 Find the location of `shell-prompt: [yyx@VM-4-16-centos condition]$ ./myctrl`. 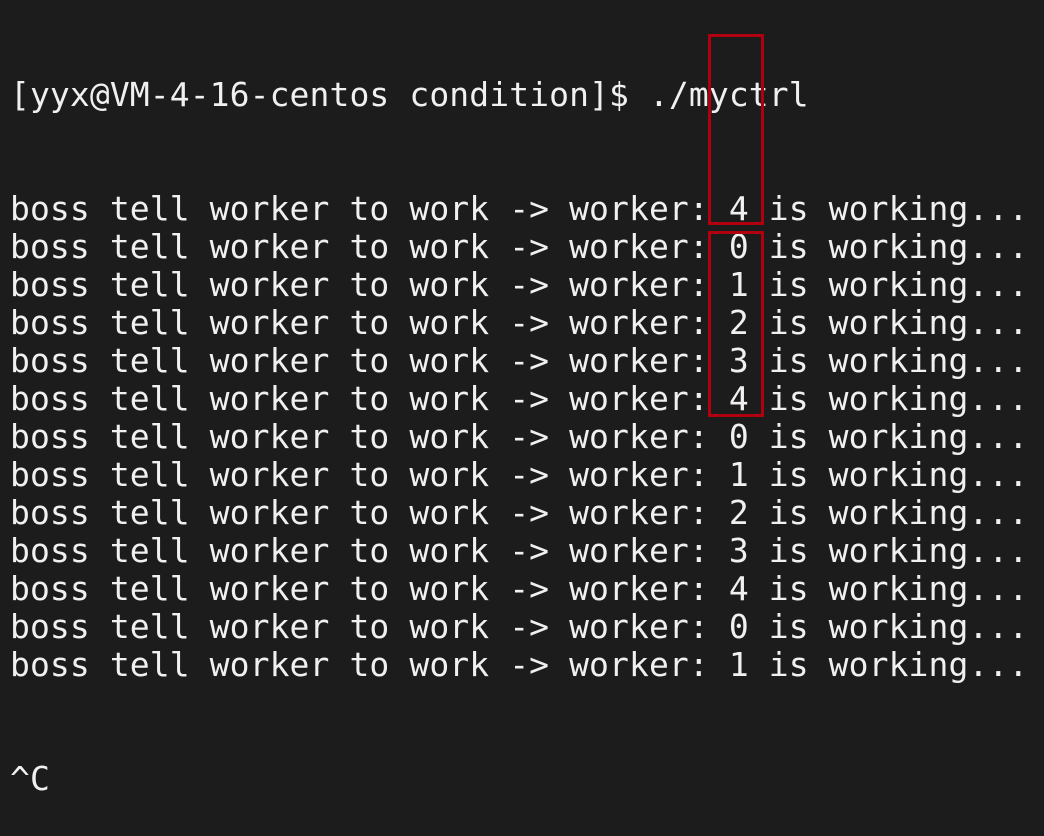

shell-prompt: [yyx@VM-4-16-centos condition]$ ./myctrl is located at coordinates (409, 94).